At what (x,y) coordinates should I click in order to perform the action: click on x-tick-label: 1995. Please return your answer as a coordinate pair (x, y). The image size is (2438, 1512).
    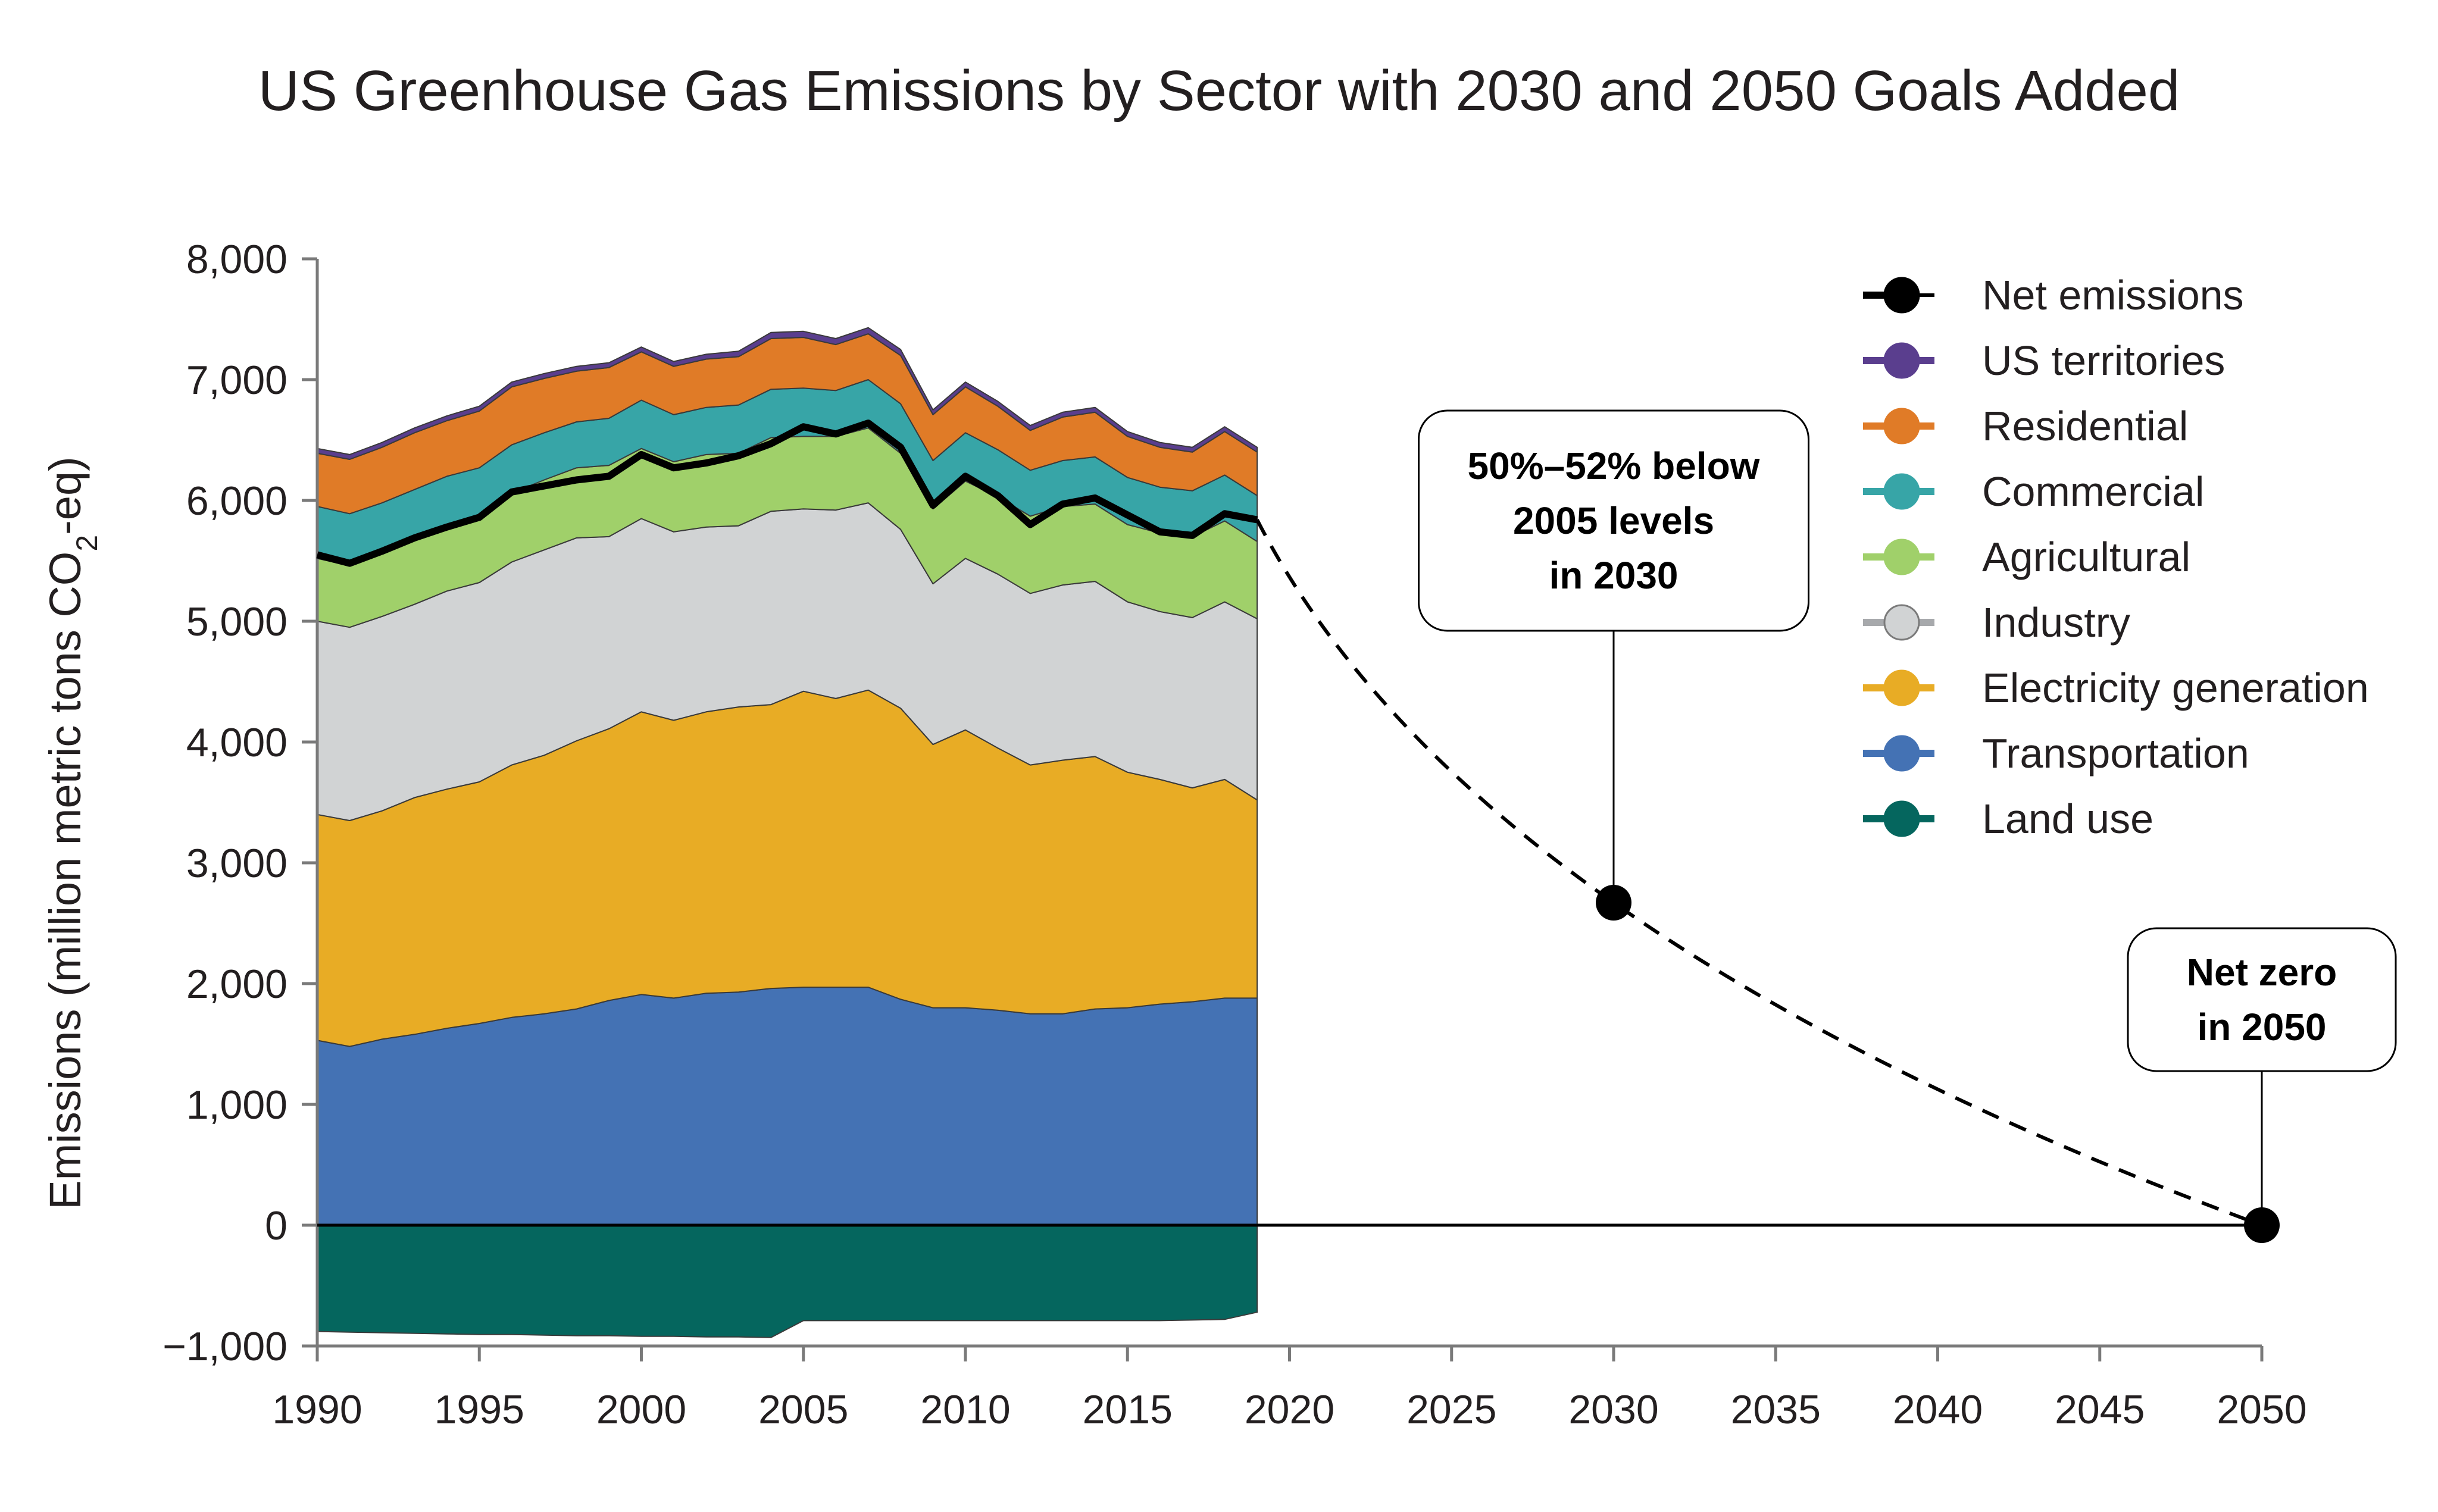
    Looking at the image, I should click on (480, 1409).